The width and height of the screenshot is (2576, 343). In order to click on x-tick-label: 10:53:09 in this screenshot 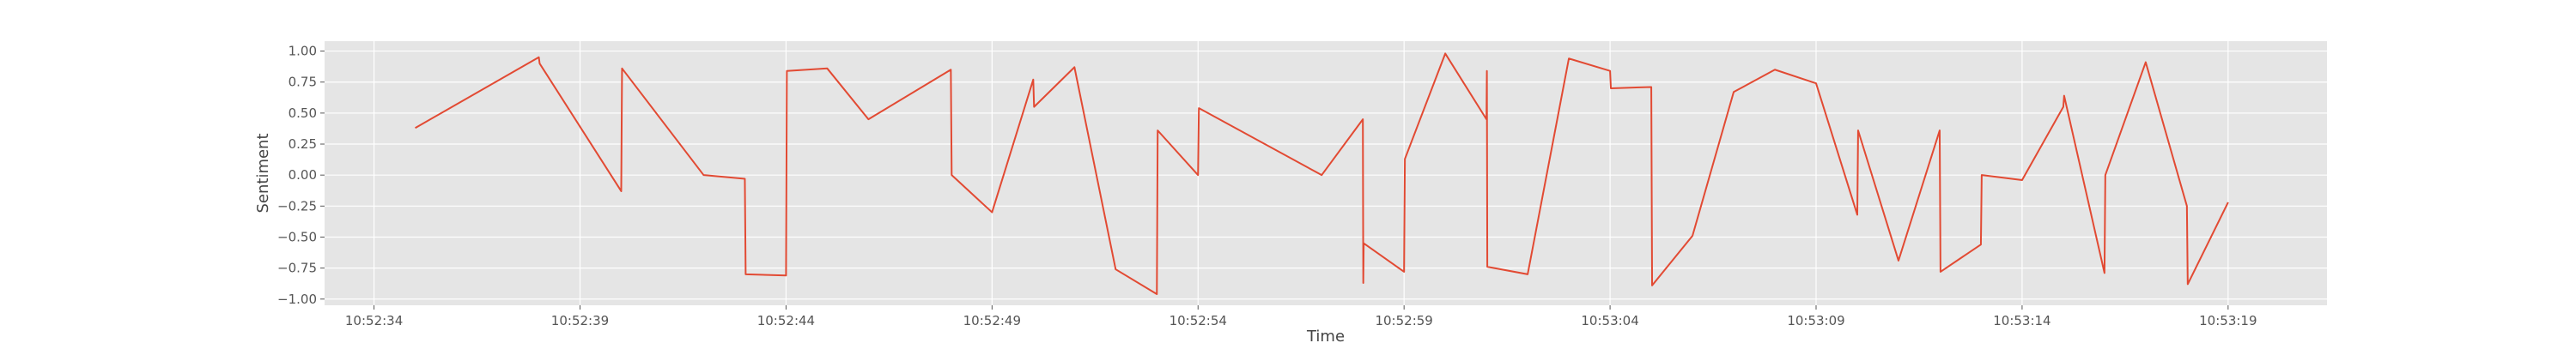, I will do `click(1815, 321)`.